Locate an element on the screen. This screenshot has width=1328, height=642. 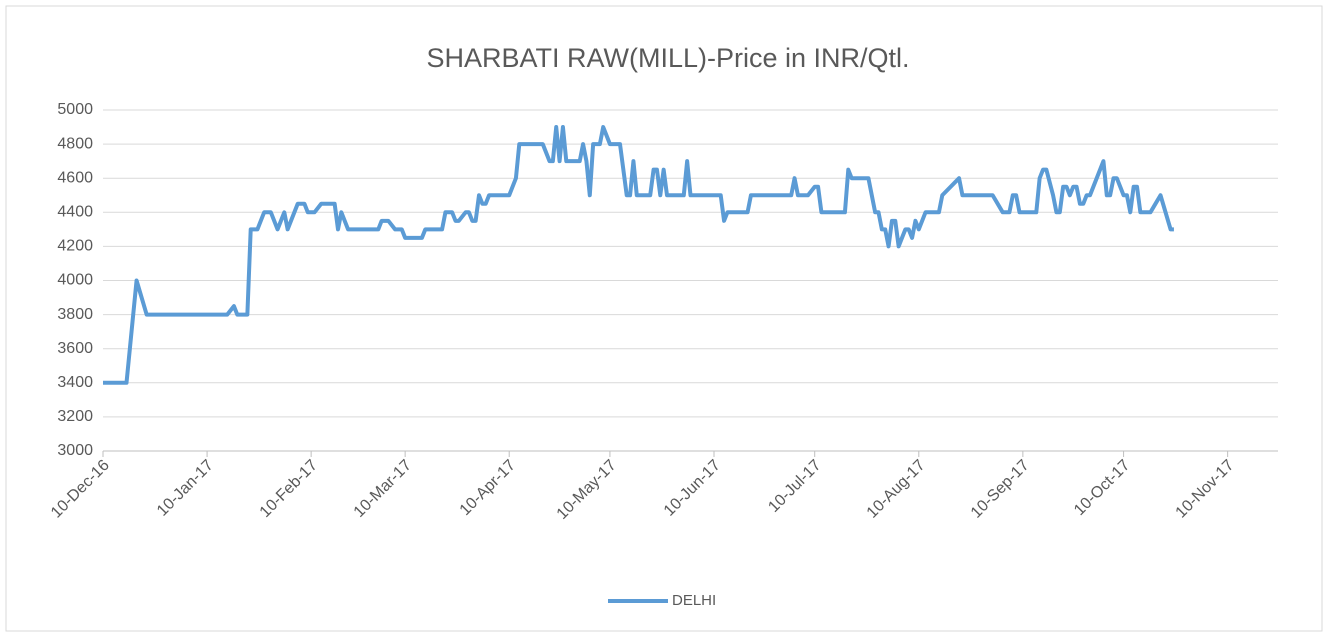
y-tick-label: 5000 is located at coordinates (75, 109).